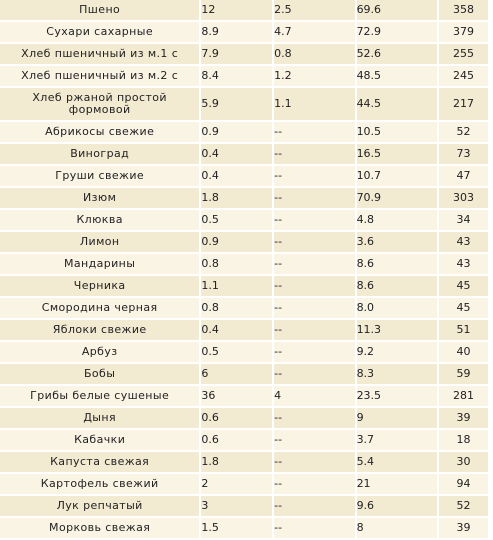 Image resolution: width=493 pixels, height=540 pixels. Describe the element at coordinates (101, 309) in the screenshot. I see `food-name-cell: Смородина черная` at that location.